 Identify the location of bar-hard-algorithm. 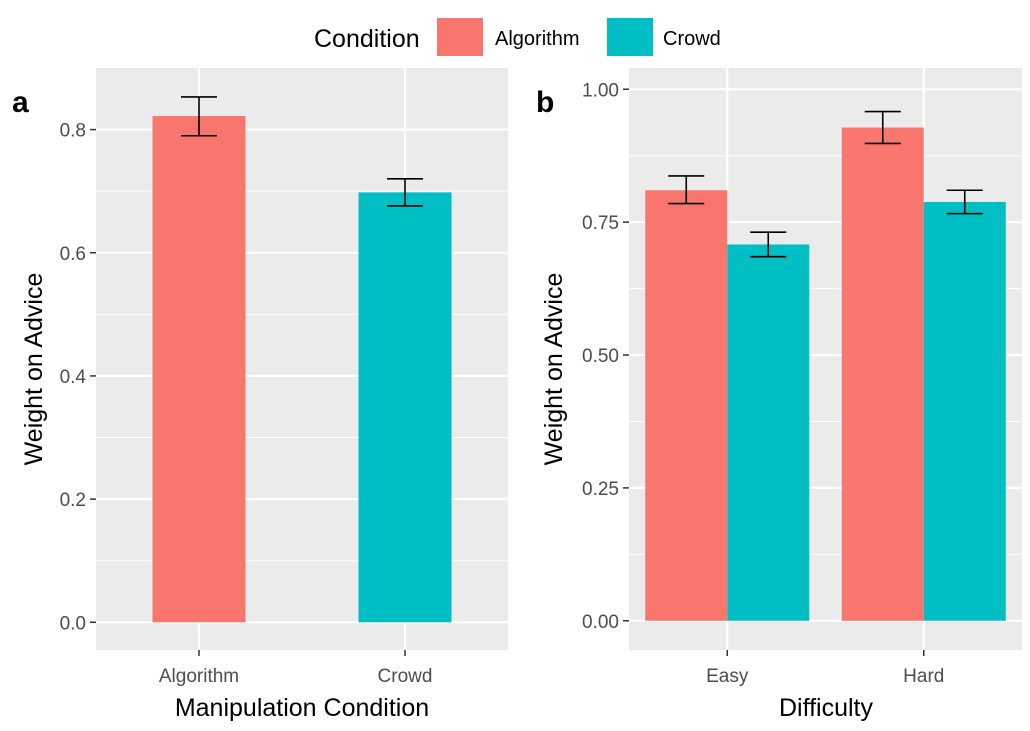
(882, 374).